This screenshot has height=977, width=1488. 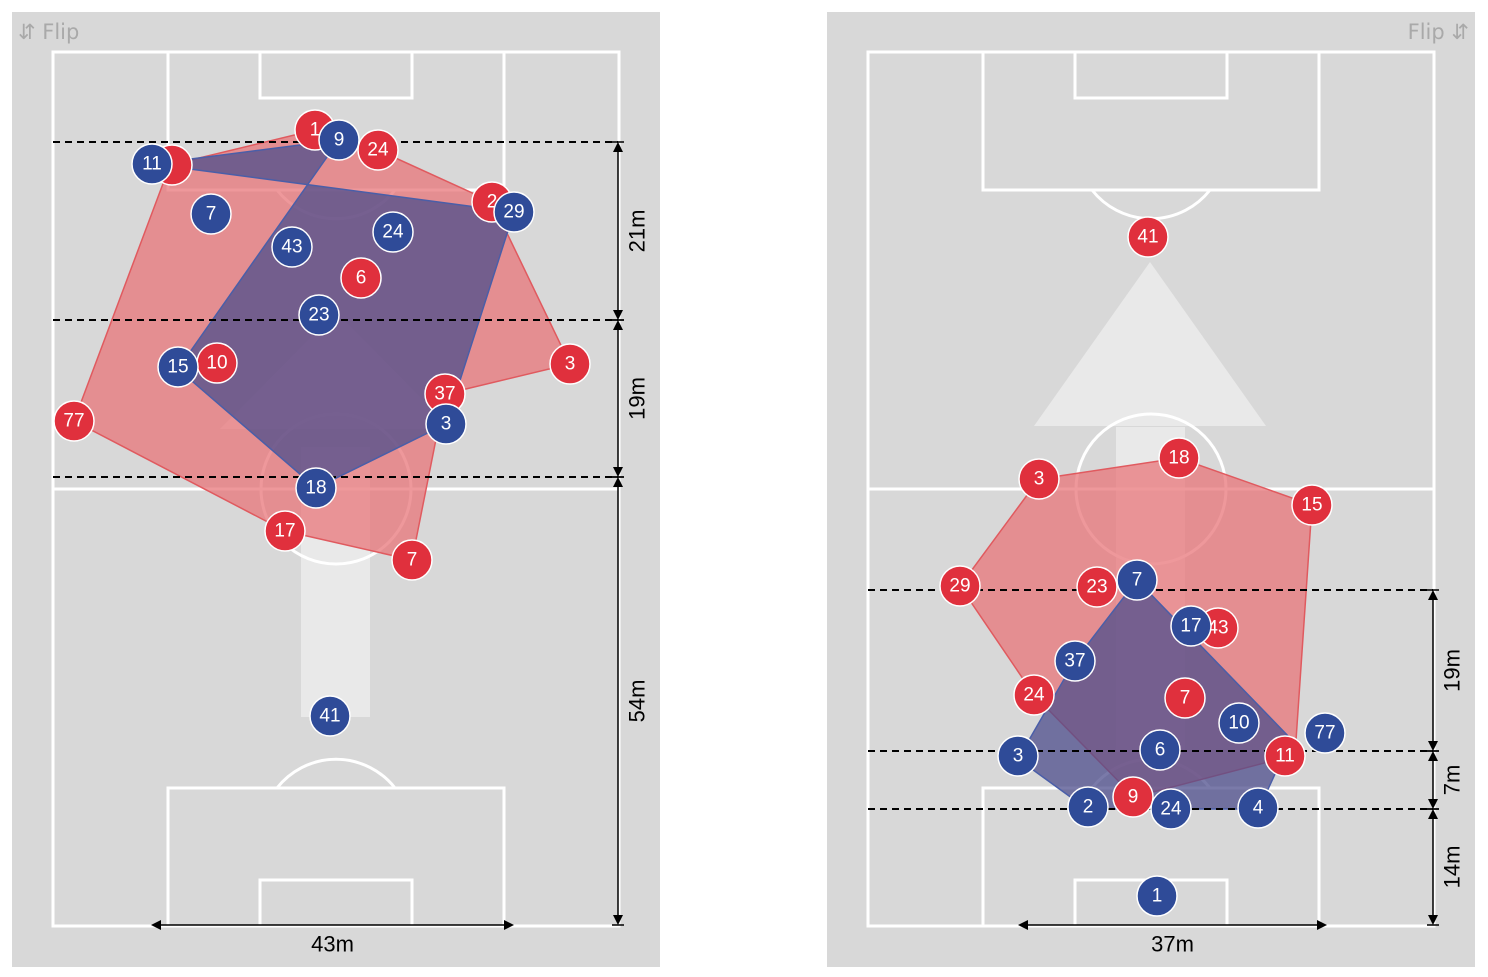 What do you see at coordinates (332, 944) in the screenshot?
I see `measure-width-label: 43m` at bounding box center [332, 944].